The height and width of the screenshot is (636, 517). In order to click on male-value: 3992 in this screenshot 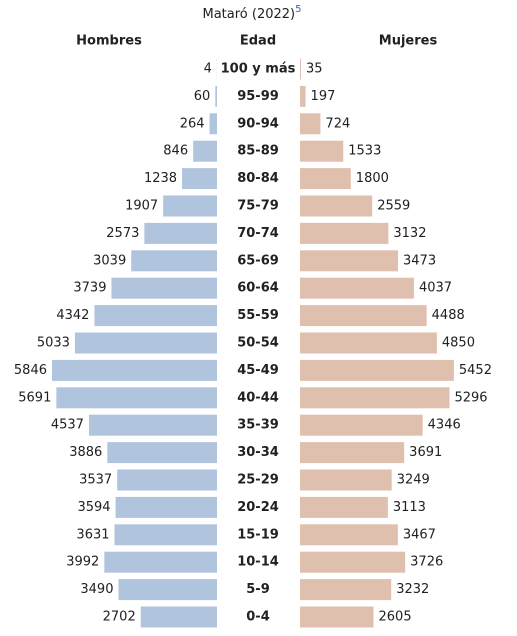, I will do `click(82, 562)`.